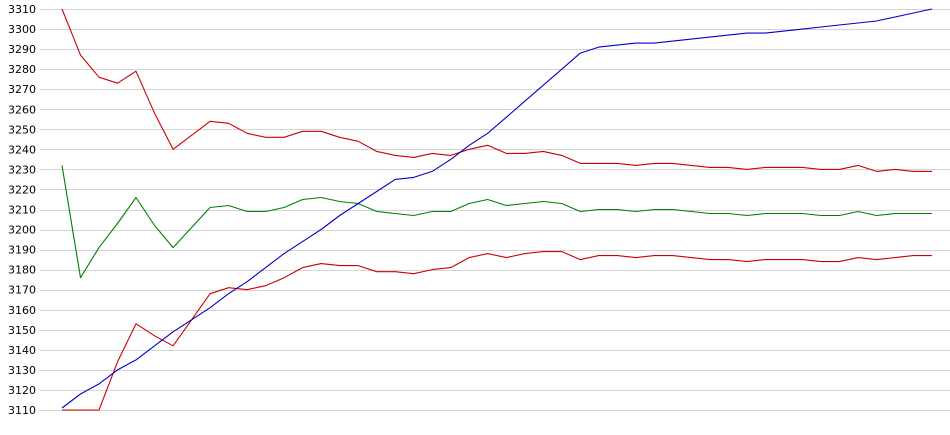  I want to click on y-tick-label: 3300, so click(22, 29).